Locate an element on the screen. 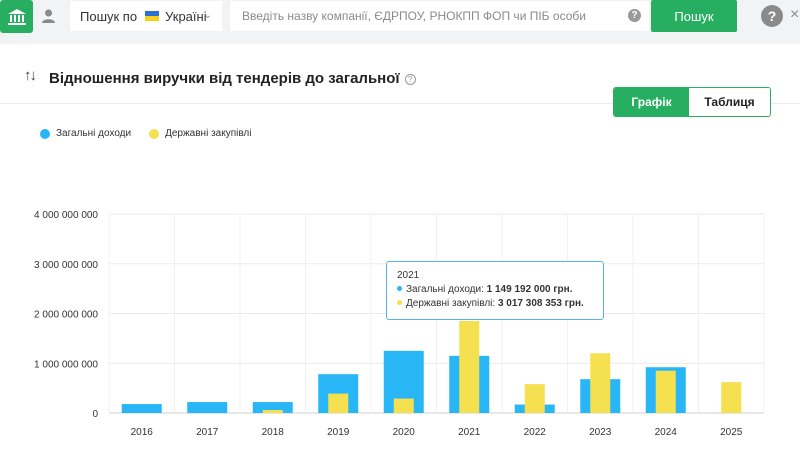 The width and height of the screenshot is (800, 450). x-tick-label: 2024 is located at coordinates (666, 432).